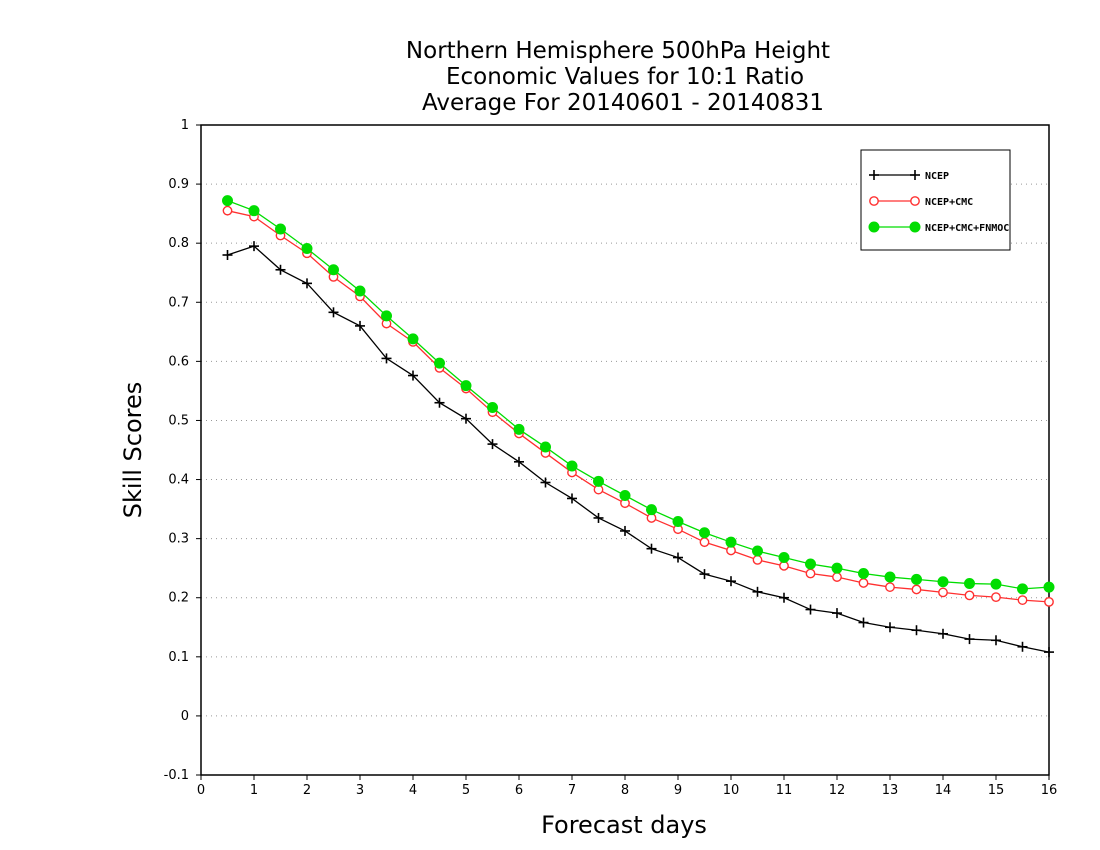 Image resolution: width=1100 pixels, height=850 pixels. Describe the element at coordinates (178, 243) in the screenshot. I see `y-tick-label: 0.8` at that location.